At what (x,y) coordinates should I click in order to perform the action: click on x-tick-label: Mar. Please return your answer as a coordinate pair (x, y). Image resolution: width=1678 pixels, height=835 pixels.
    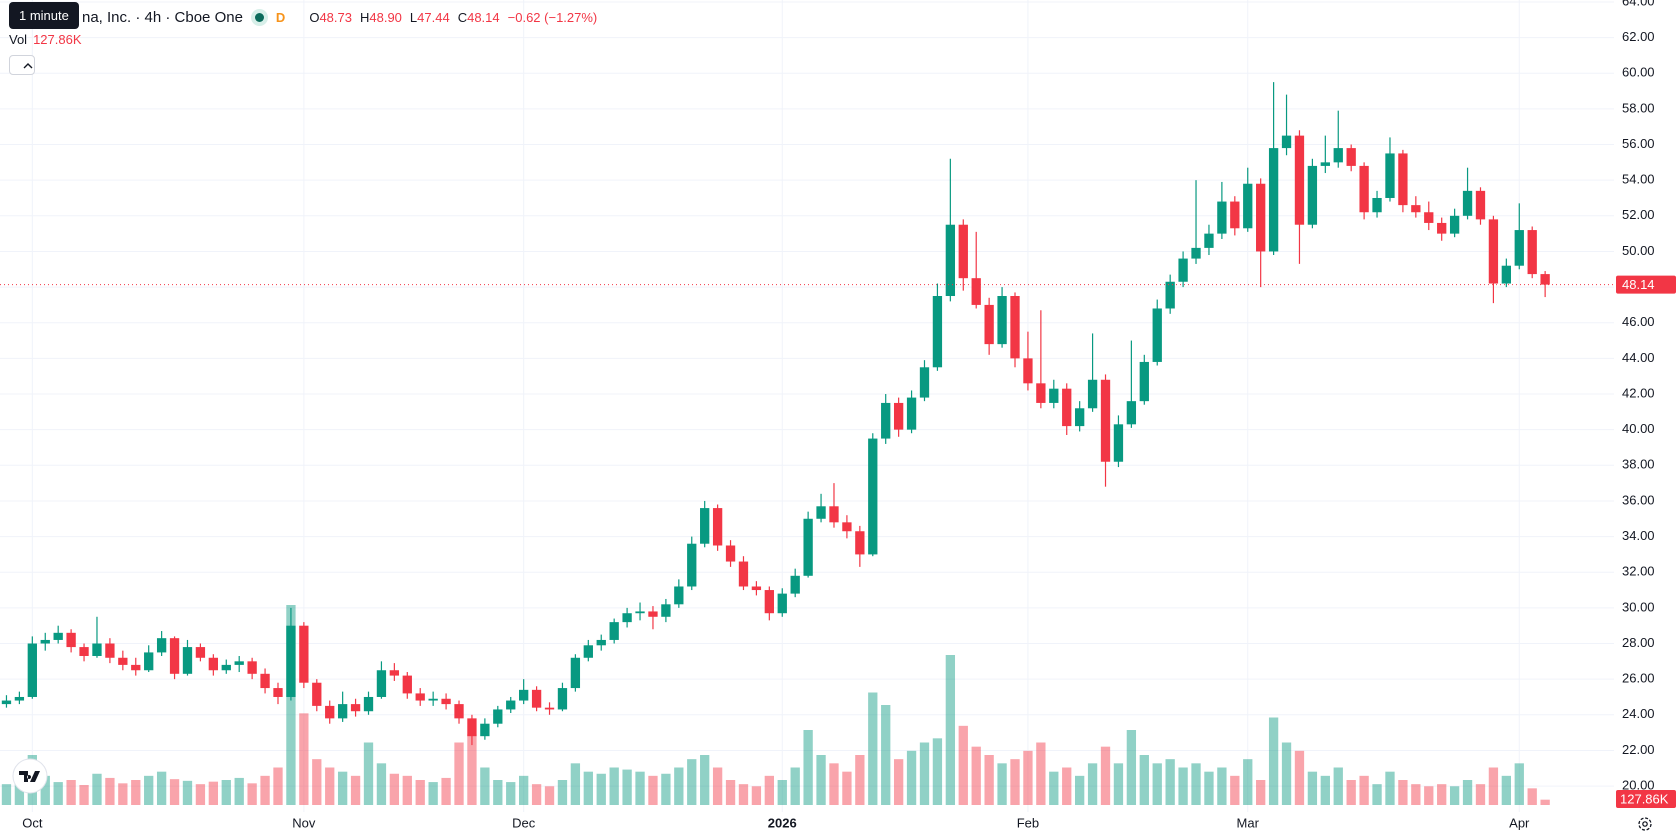
    Looking at the image, I should click on (1248, 822).